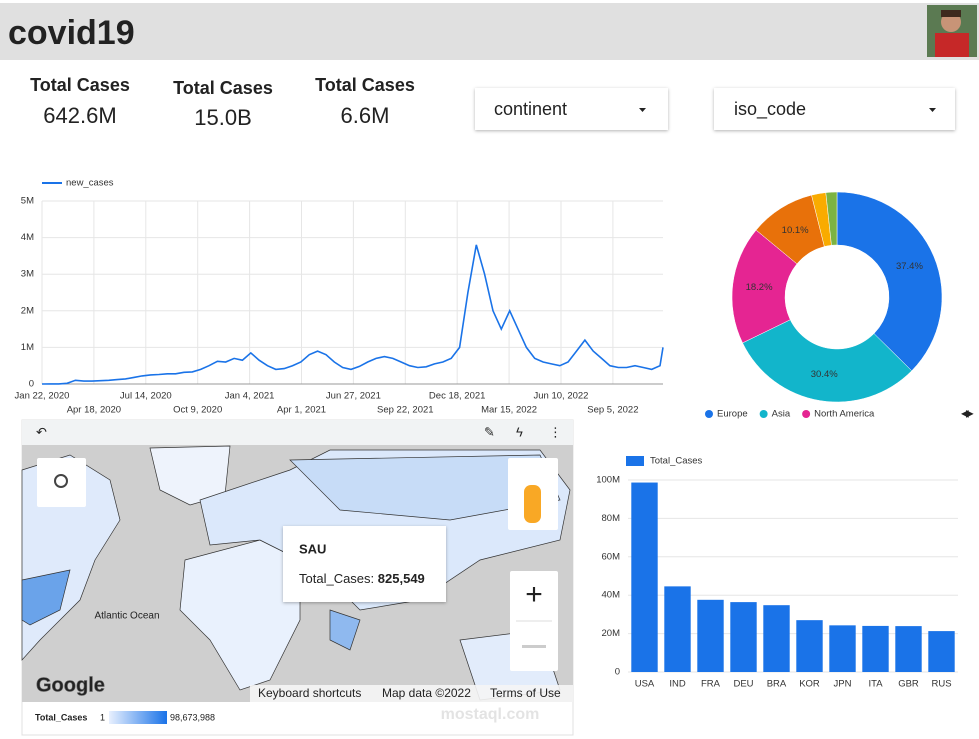  What do you see at coordinates (401, 578) in the screenshot?
I see `tooltip-value: 825,549` at bounding box center [401, 578].